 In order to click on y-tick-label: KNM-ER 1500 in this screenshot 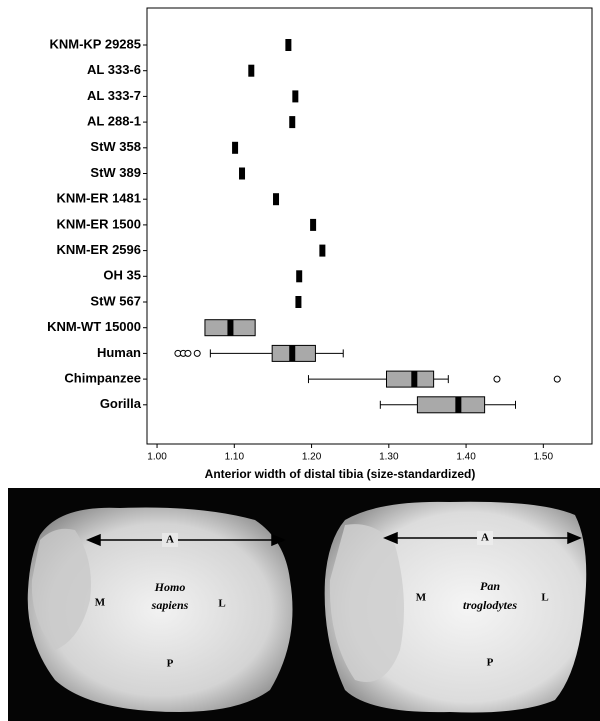, I will do `click(98, 223)`.